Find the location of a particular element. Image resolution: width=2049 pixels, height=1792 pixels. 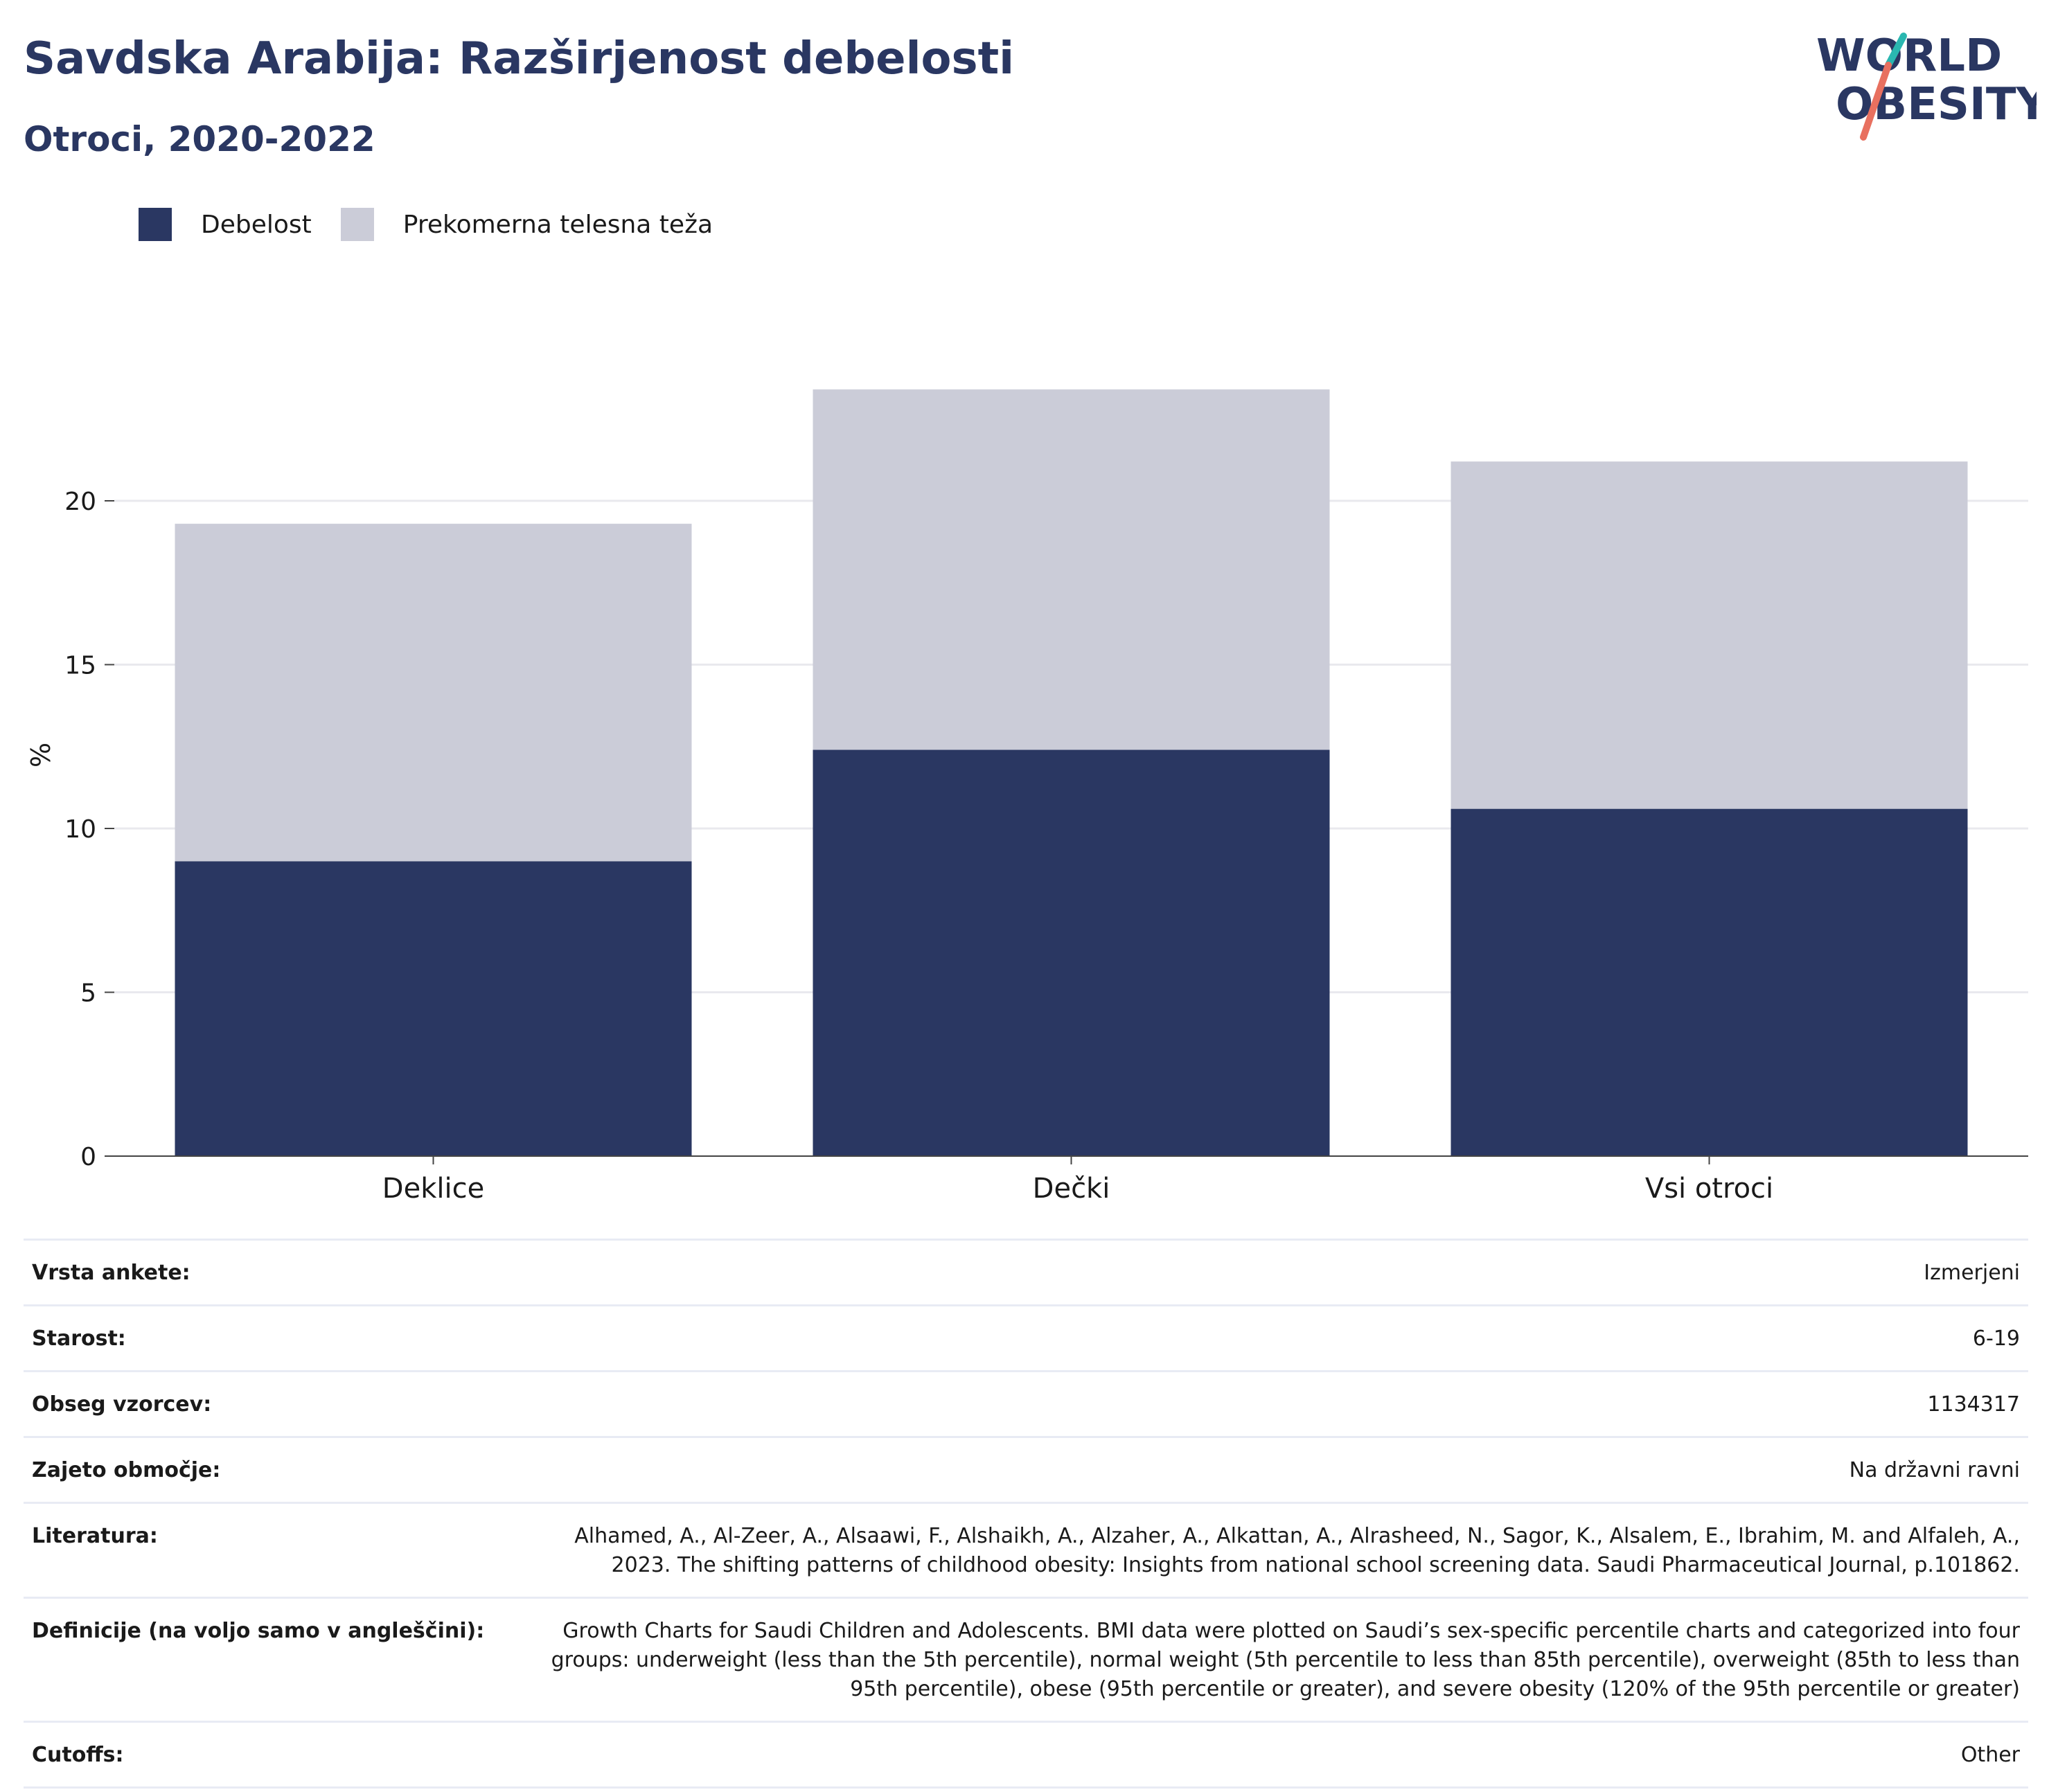

logo-word-world: WORLD is located at coordinates (1909, 56).